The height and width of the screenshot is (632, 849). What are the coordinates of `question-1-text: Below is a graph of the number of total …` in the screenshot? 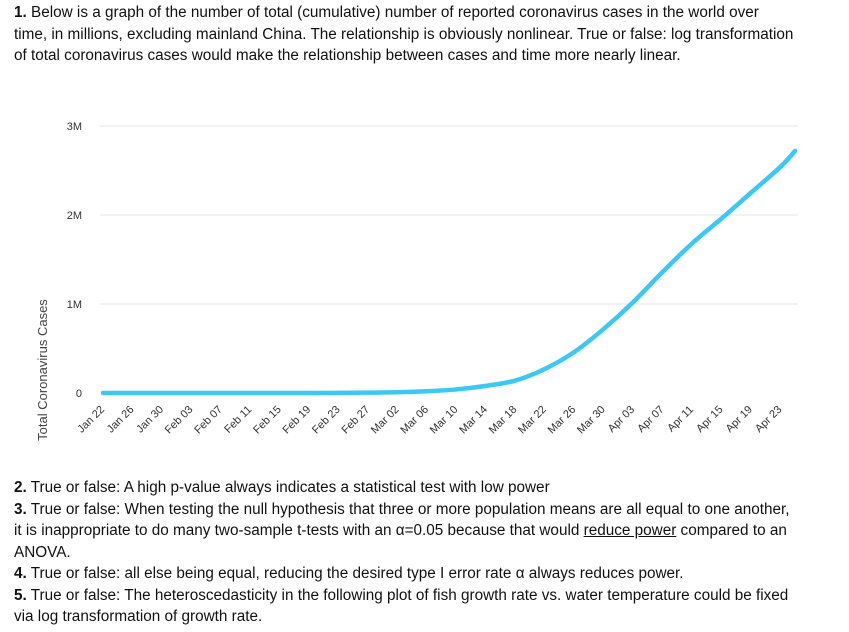 It's located at (404, 34).